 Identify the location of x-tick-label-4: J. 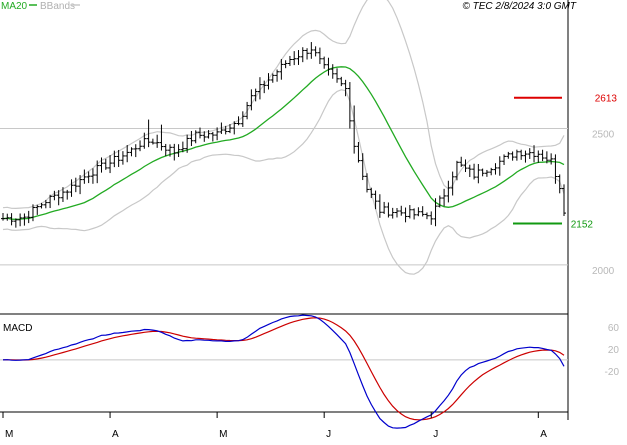
(435, 434).